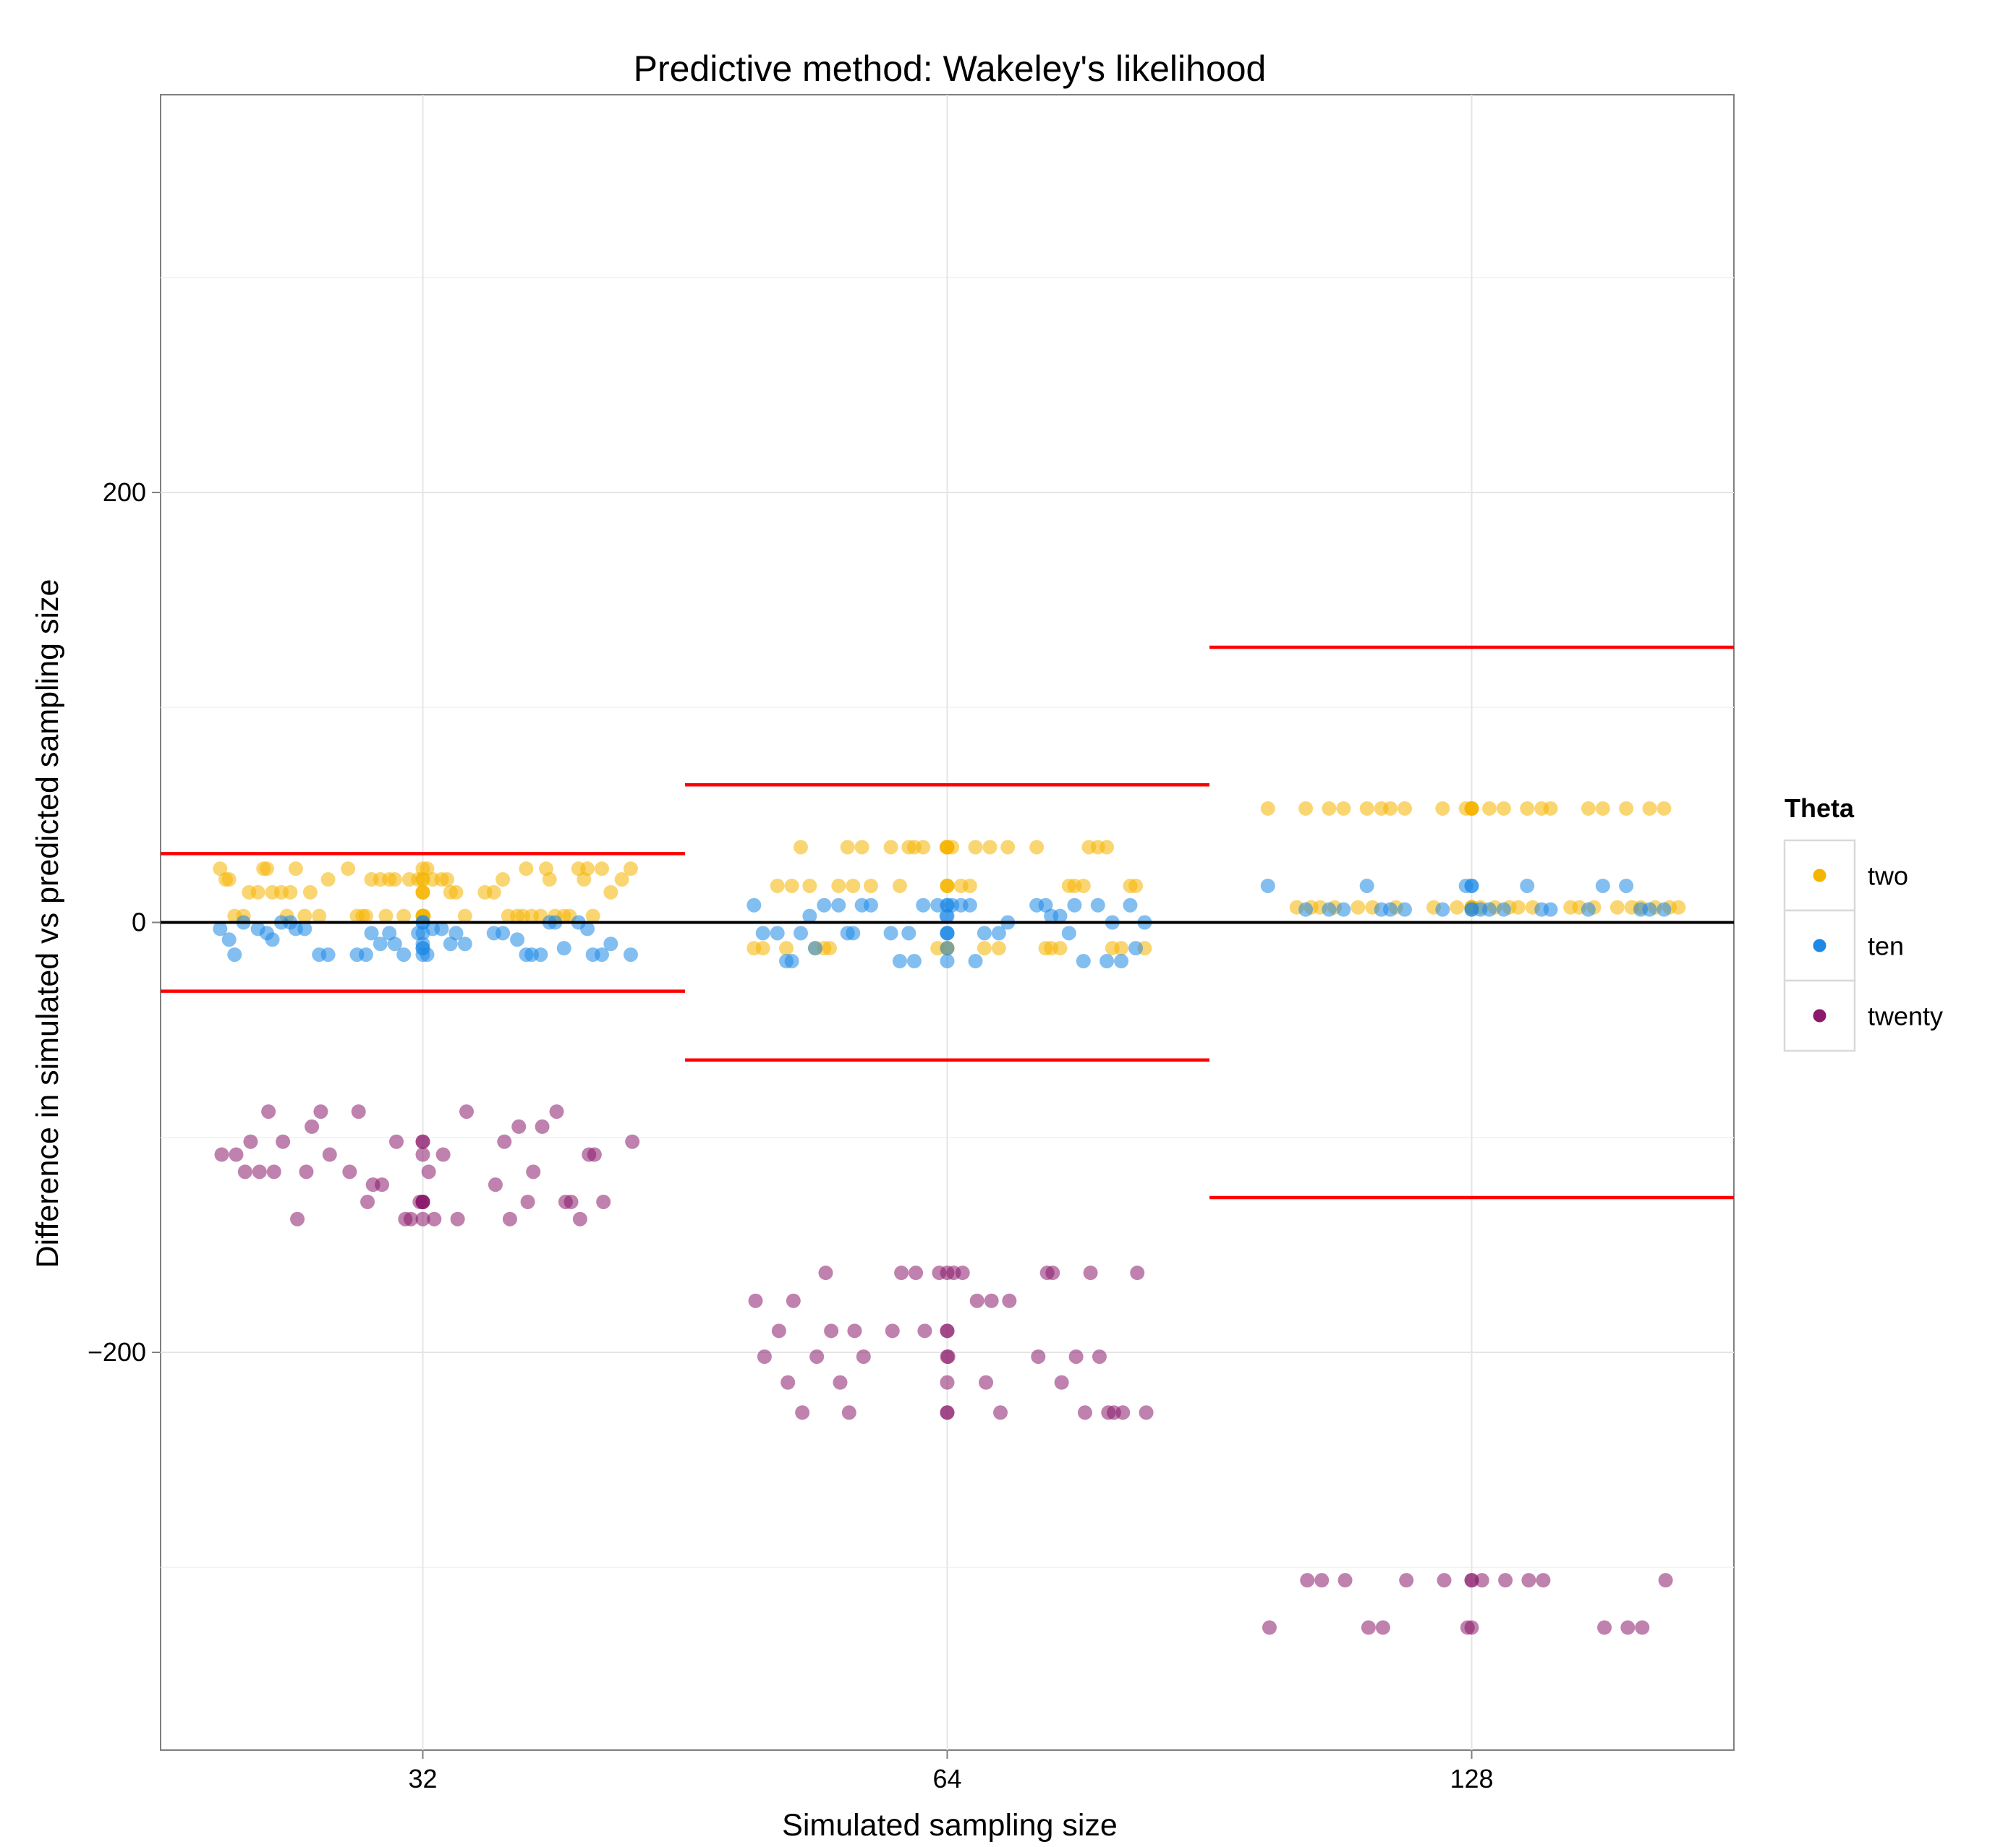  What do you see at coordinates (1906, 1016) in the screenshot?
I see `legend-label-twenty: twenty` at bounding box center [1906, 1016].